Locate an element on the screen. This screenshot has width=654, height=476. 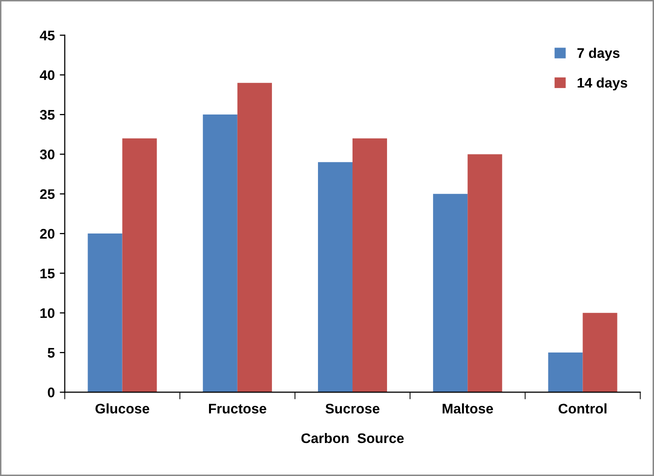
x-axis-title: Carbon Source is located at coordinates (352, 438).